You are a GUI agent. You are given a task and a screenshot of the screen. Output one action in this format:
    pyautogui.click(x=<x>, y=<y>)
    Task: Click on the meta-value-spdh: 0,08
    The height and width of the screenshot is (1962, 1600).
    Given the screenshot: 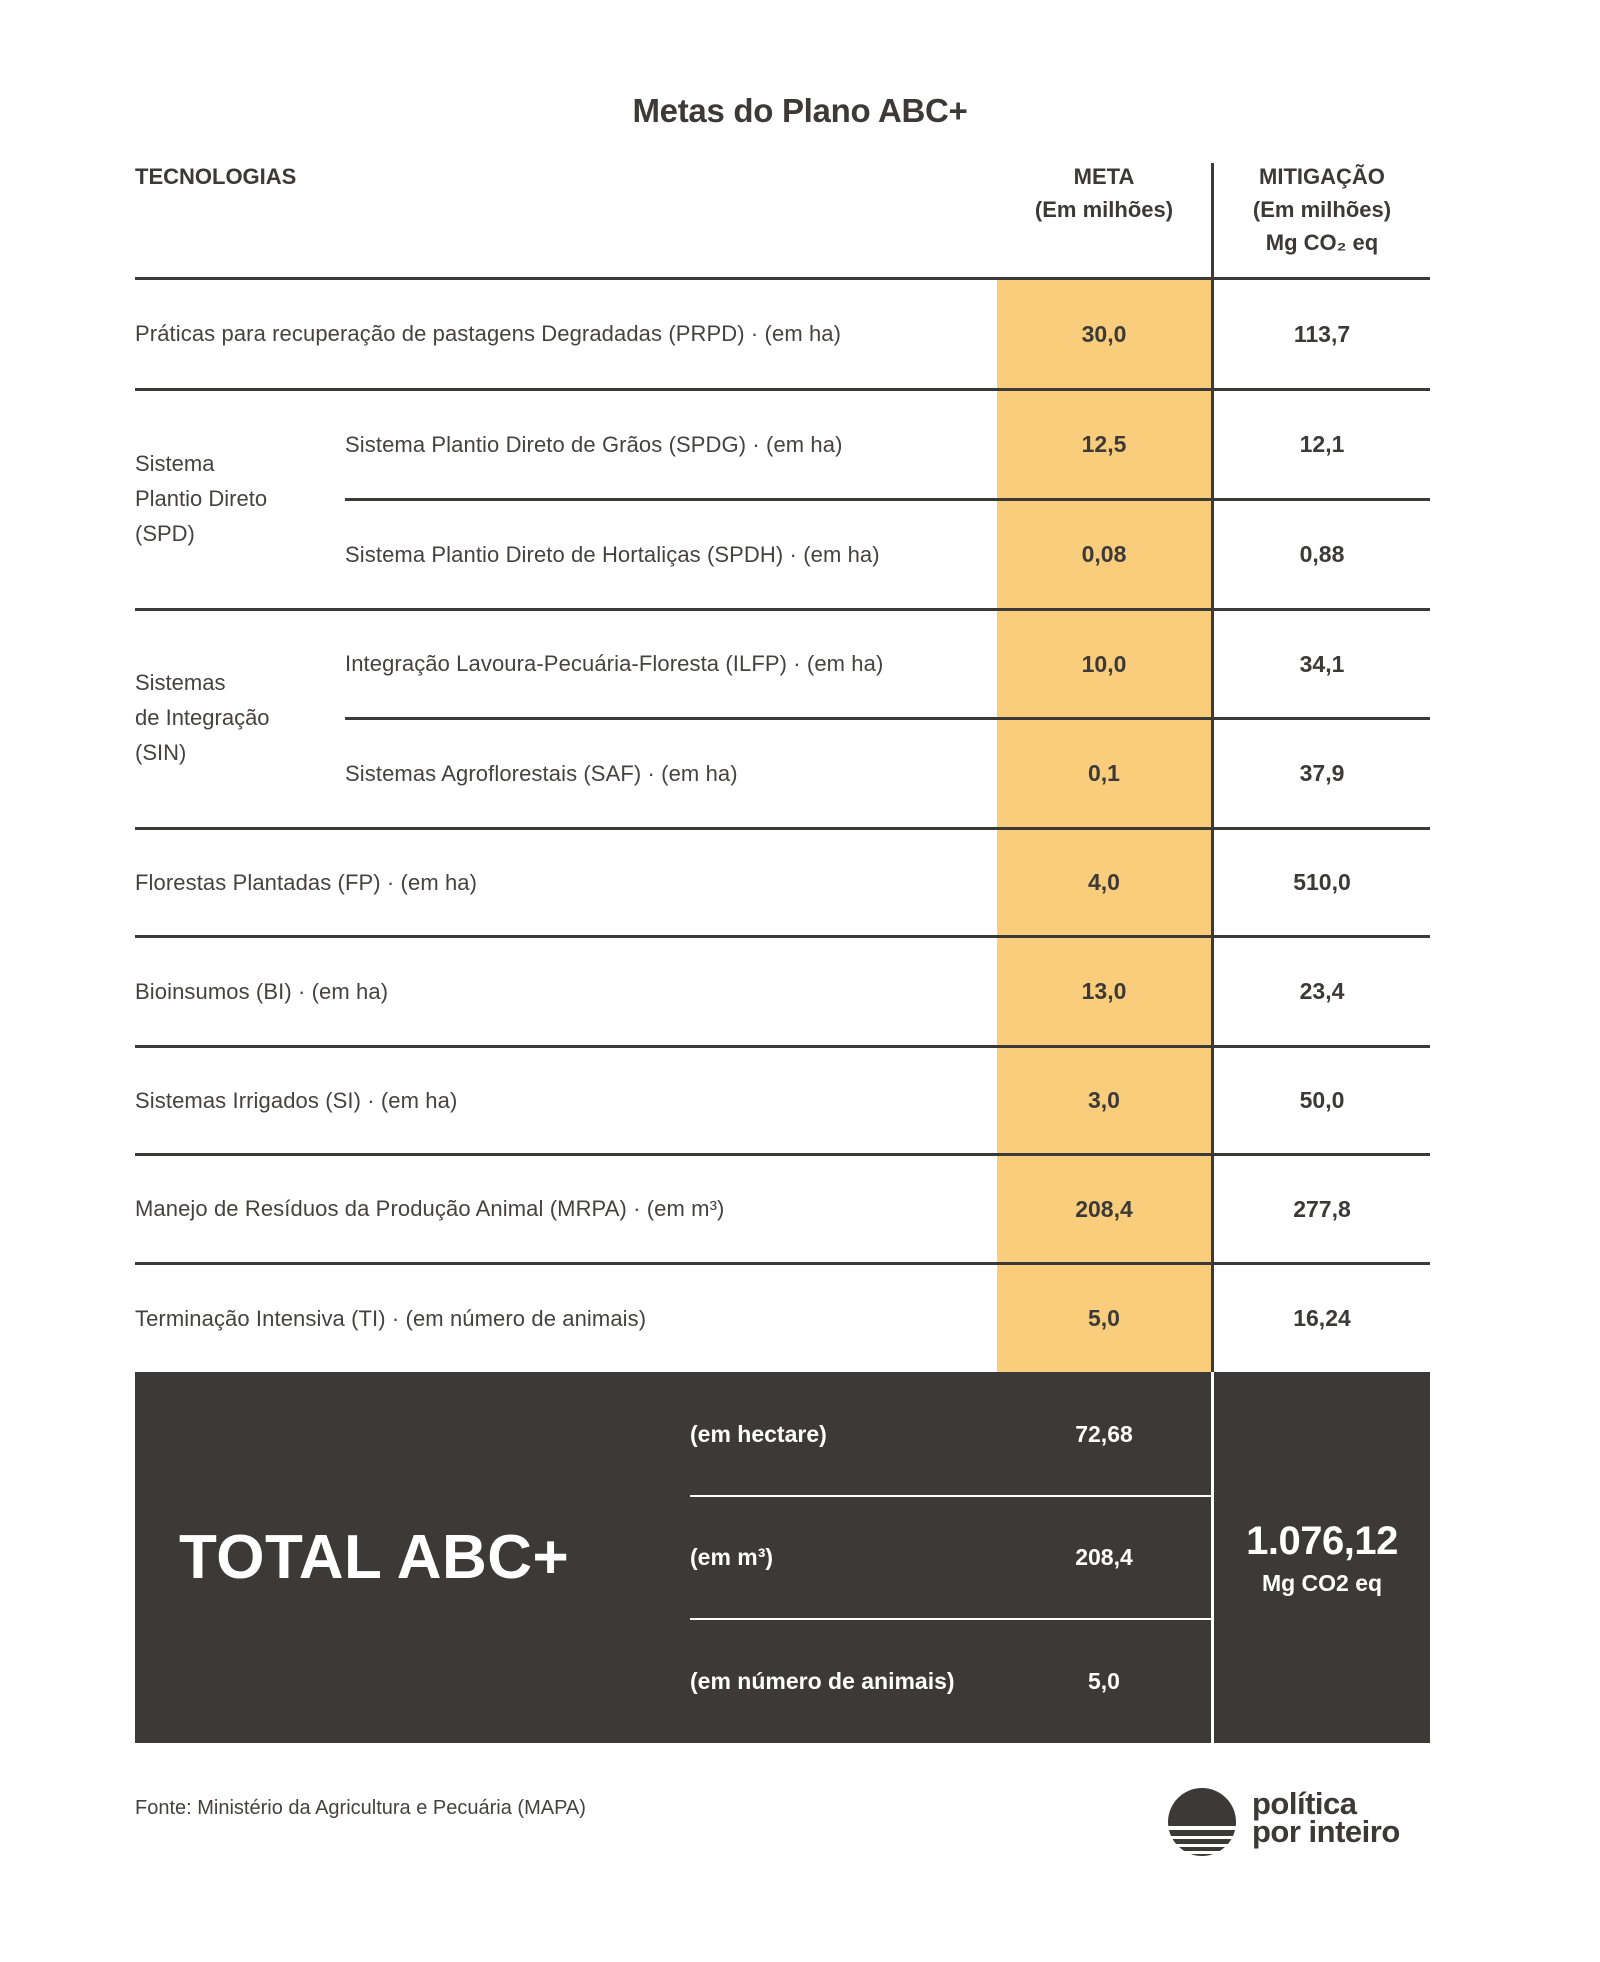 What is the action you would take?
    pyautogui.click(x=1104, y=554)
    